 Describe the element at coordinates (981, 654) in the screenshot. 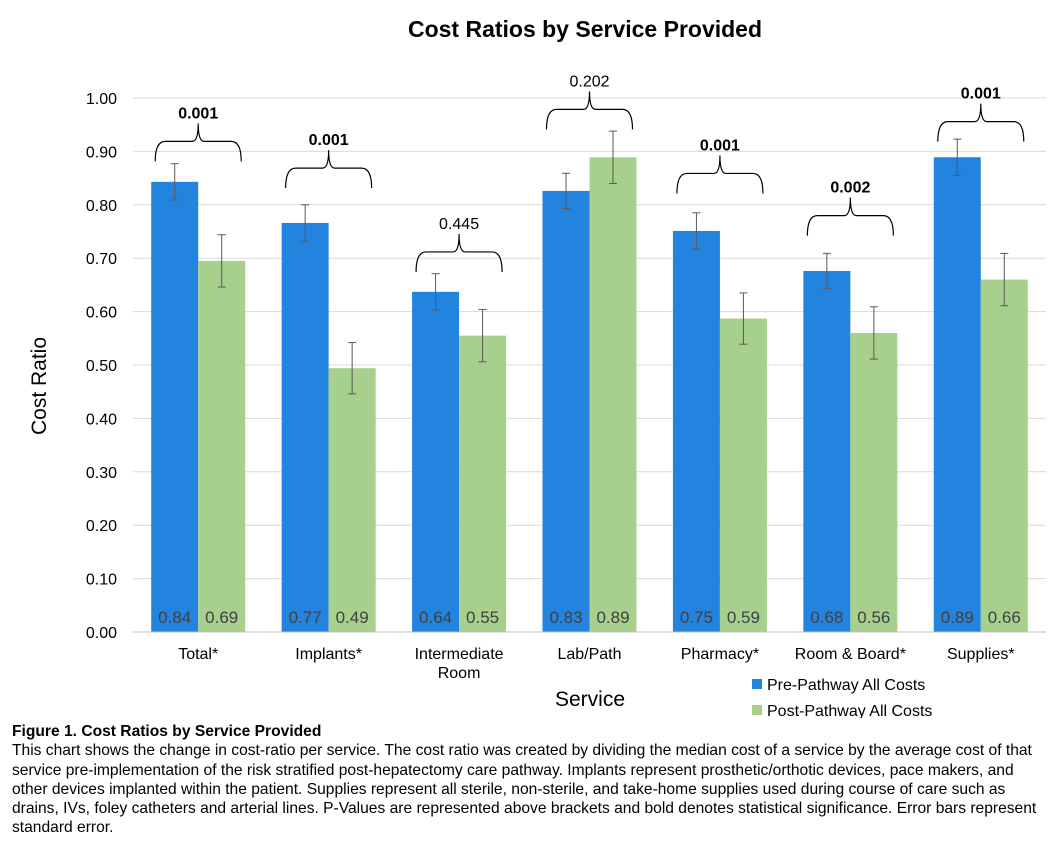

I see `x-tick-label: Supplies*` at that location.